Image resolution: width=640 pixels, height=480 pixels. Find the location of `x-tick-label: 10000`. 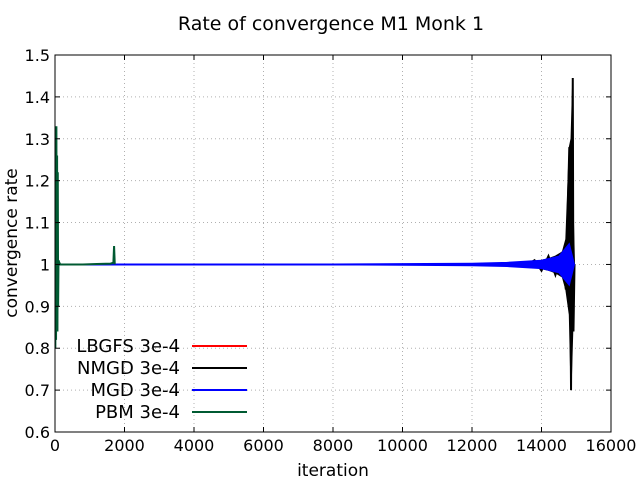

x-tick-label: 10000 is located at coordinates (402, 445).